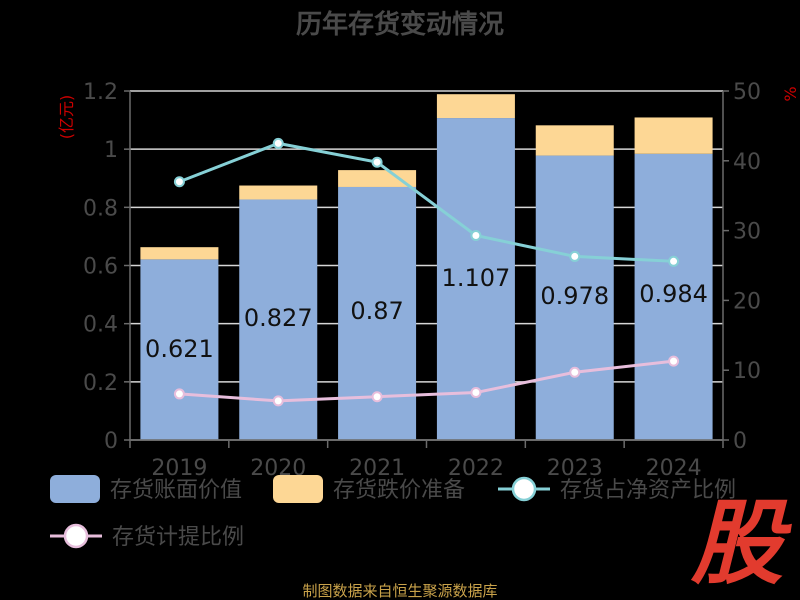 The height and width of the screenshot is (600, 800). I want to click on legend-label: 存货占净资产比例, so click(648, 490).